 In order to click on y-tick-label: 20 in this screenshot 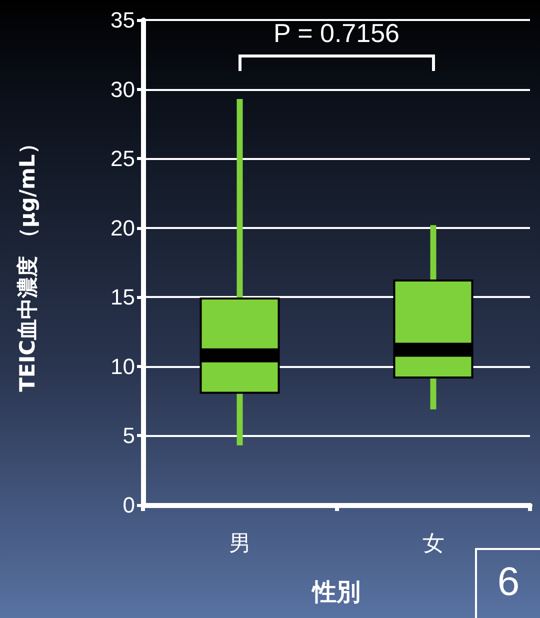, I will do `click(122, 227)`.